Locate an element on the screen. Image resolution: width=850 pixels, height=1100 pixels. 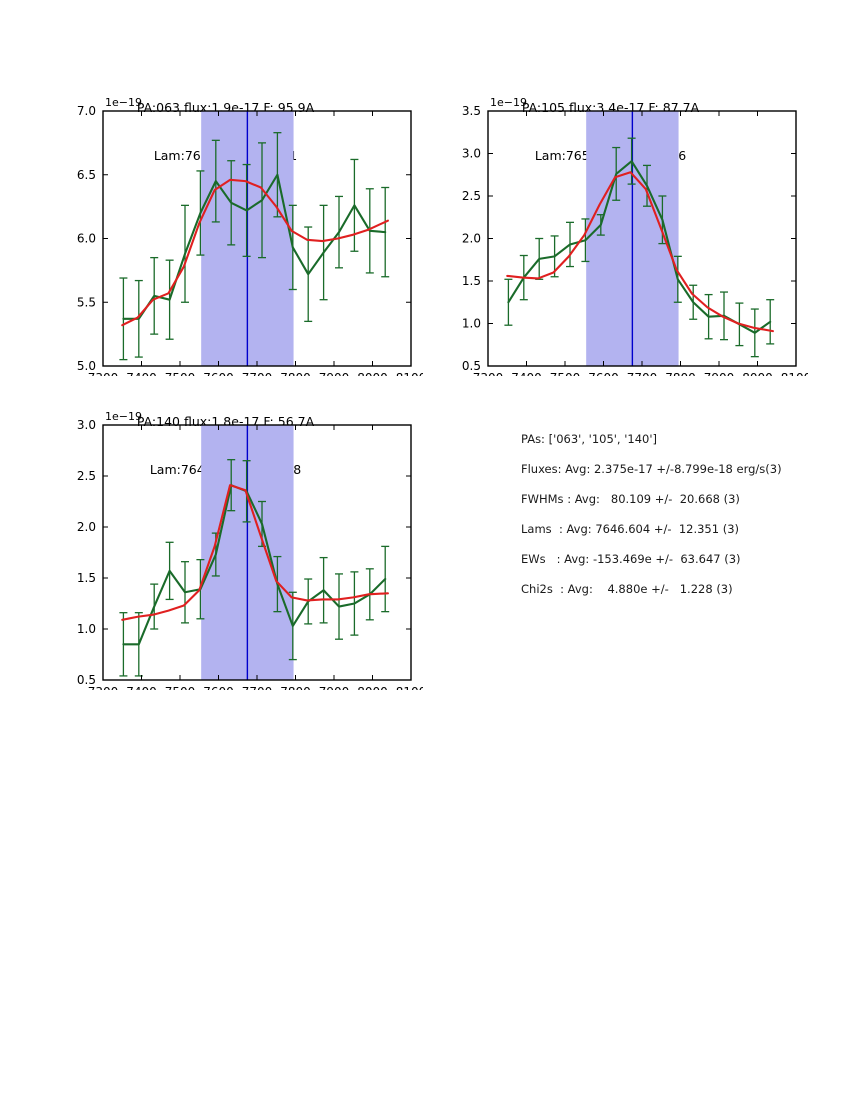
summary-line-fwhms: FWHMs : Avg: 80.109 +/- 20.668 (3) is located at coordinates (630, 499).